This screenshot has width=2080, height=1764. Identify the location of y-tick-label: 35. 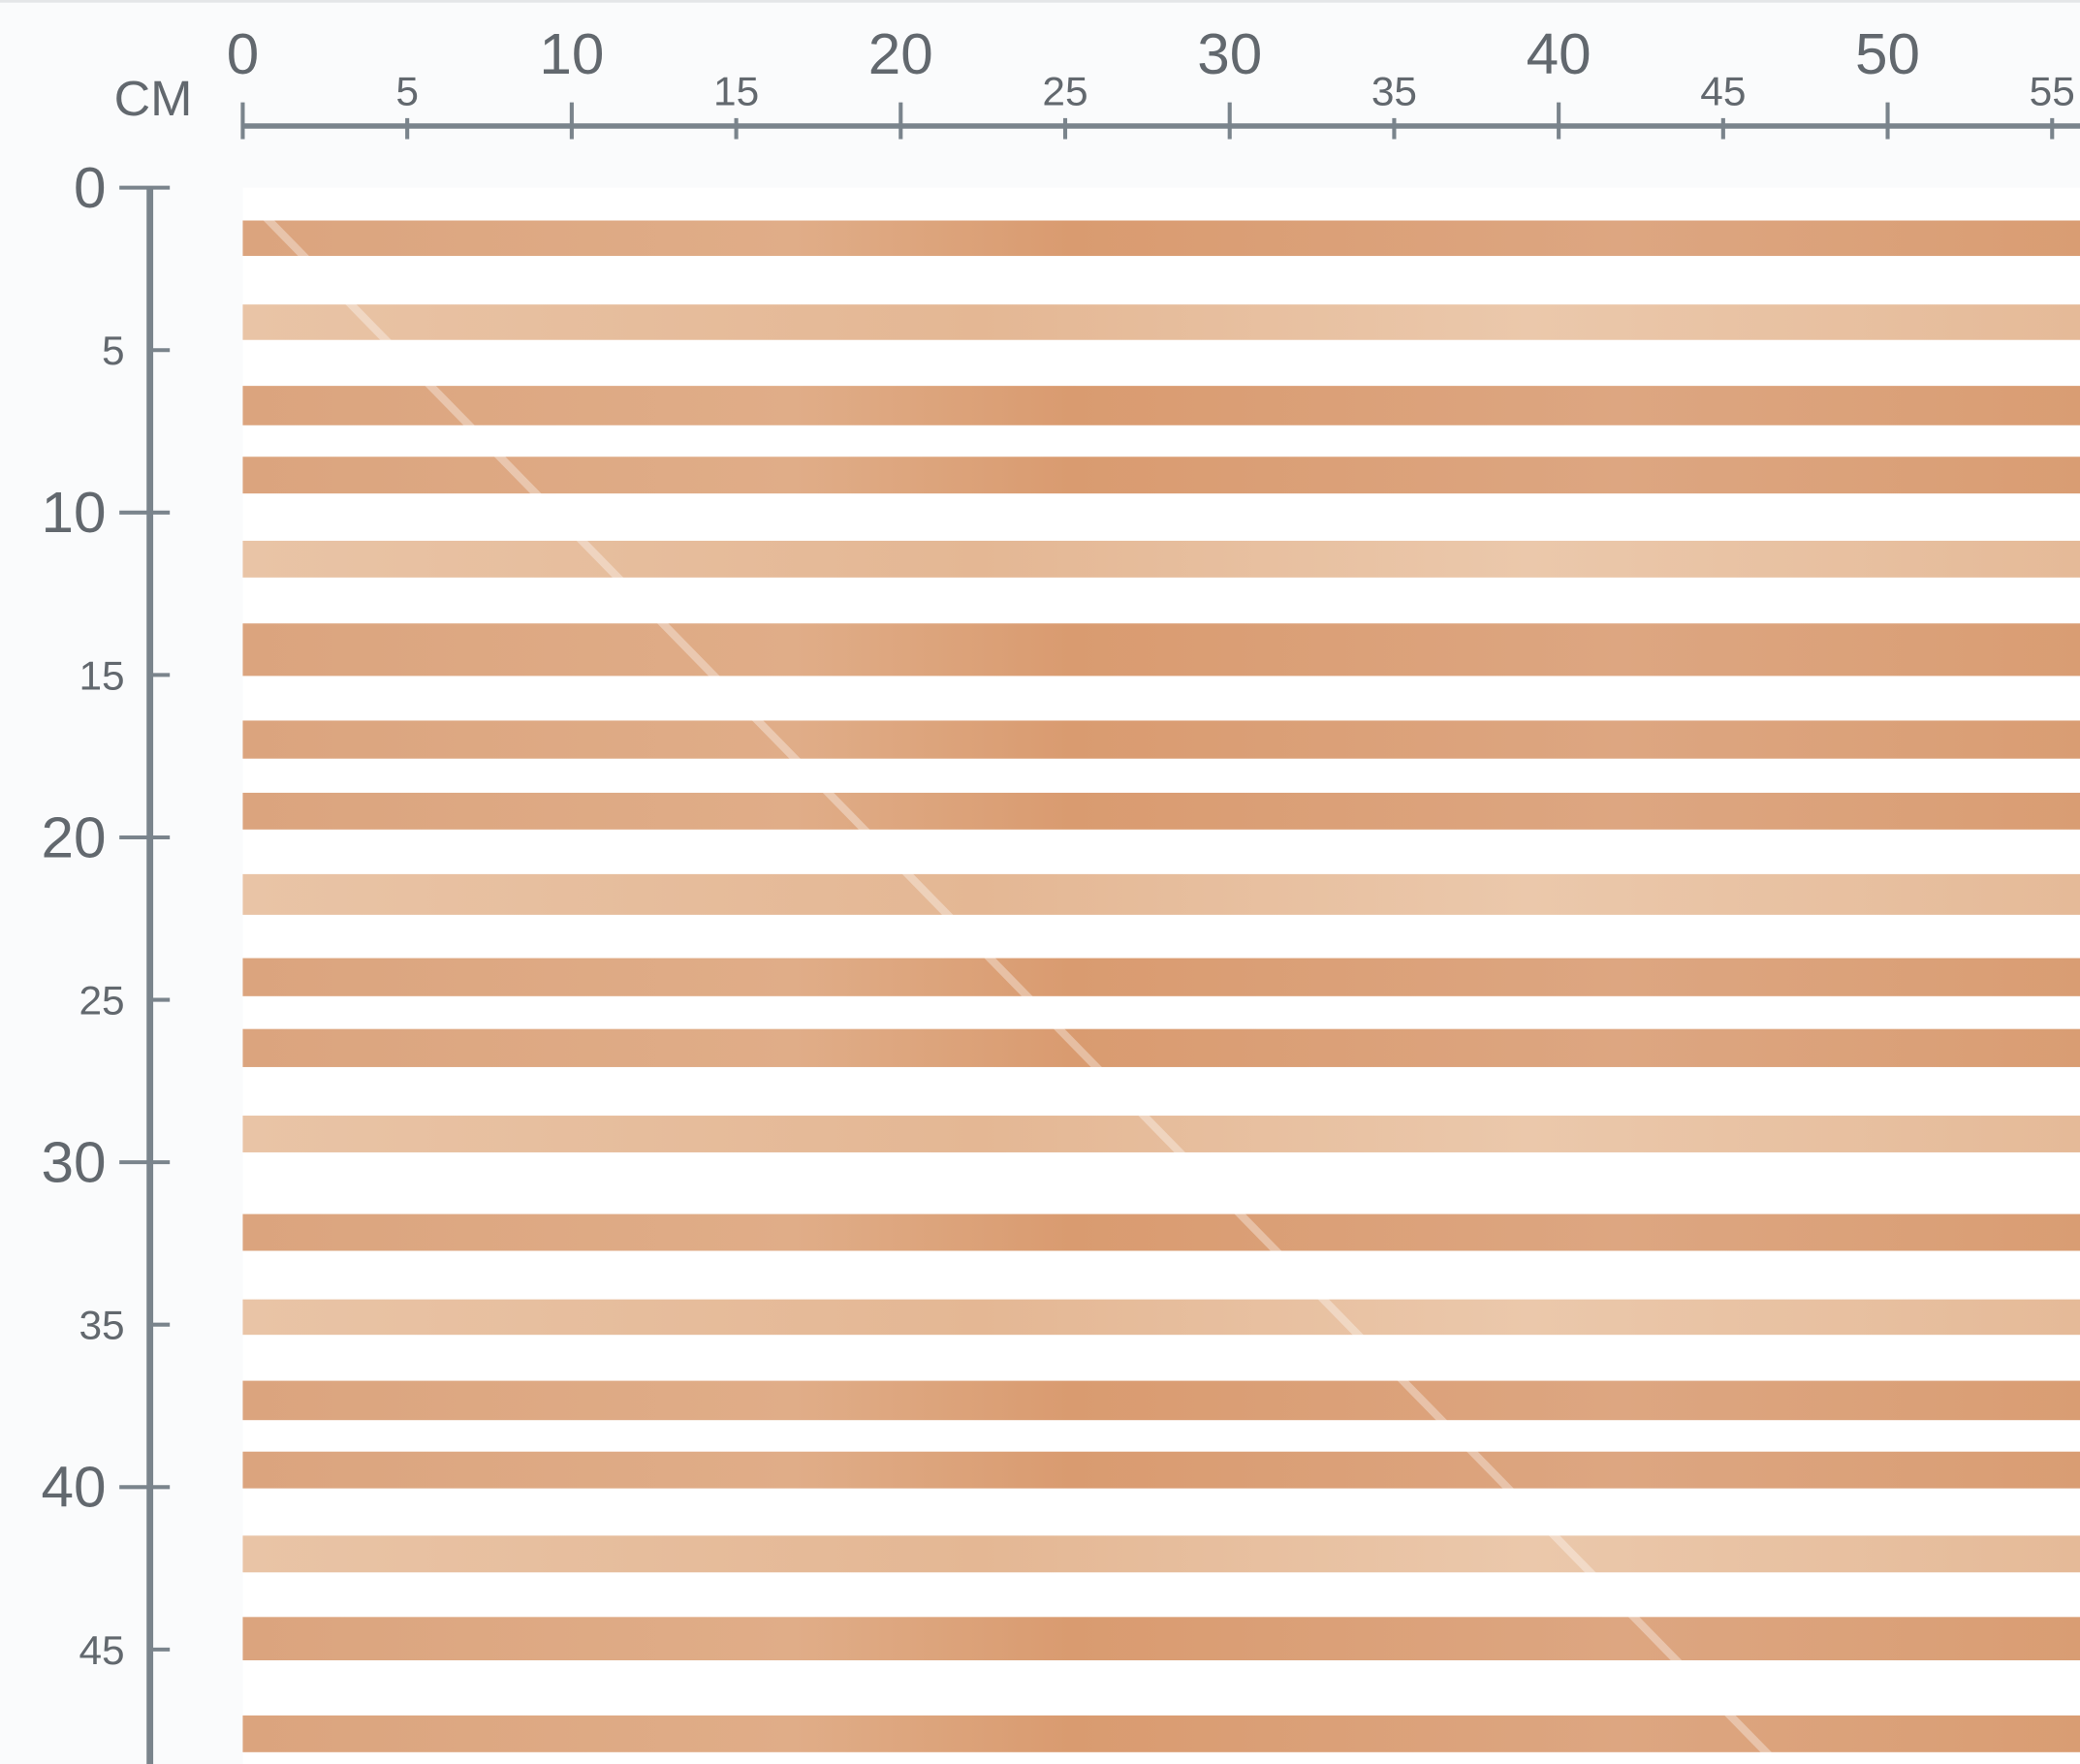
(102, 1326).